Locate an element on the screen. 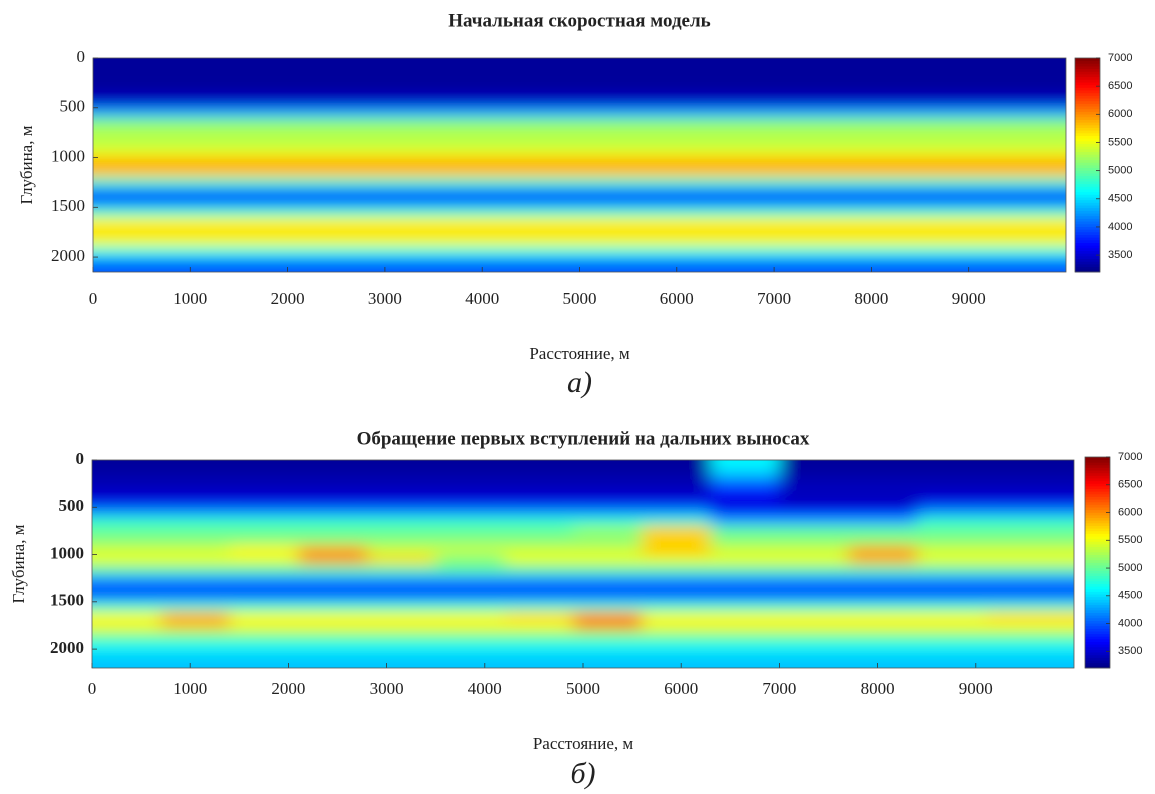 Image resolution: width=1155 pixels, height=794 pixels. panel-caption: б) is located at coordinates (582, 773).